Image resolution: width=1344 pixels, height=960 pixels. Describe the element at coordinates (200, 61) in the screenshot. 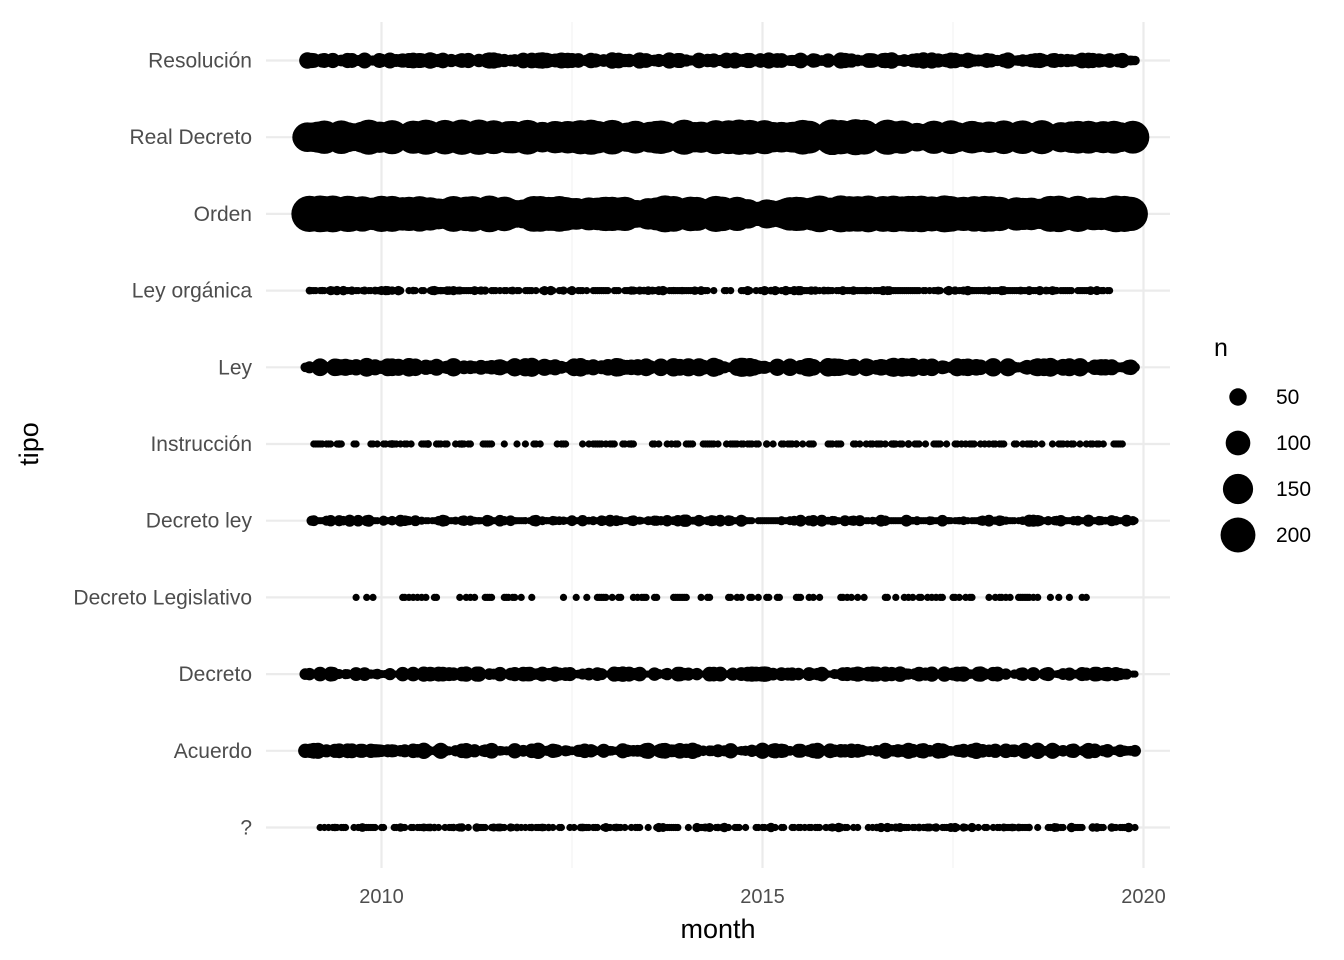

I see `y-tick-label: Resolución` at that location.